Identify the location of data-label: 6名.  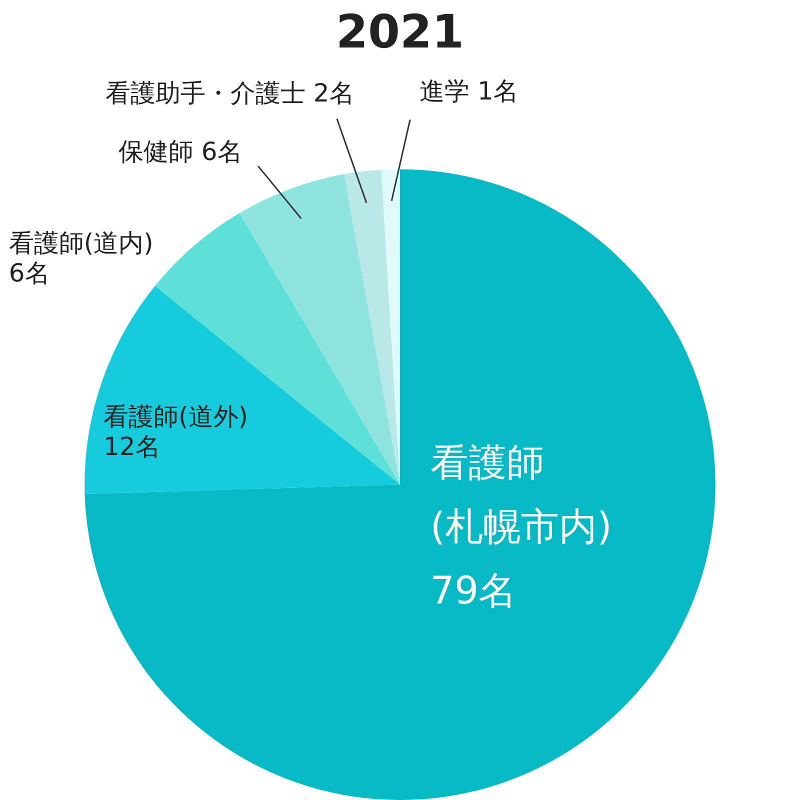
(29, 273).